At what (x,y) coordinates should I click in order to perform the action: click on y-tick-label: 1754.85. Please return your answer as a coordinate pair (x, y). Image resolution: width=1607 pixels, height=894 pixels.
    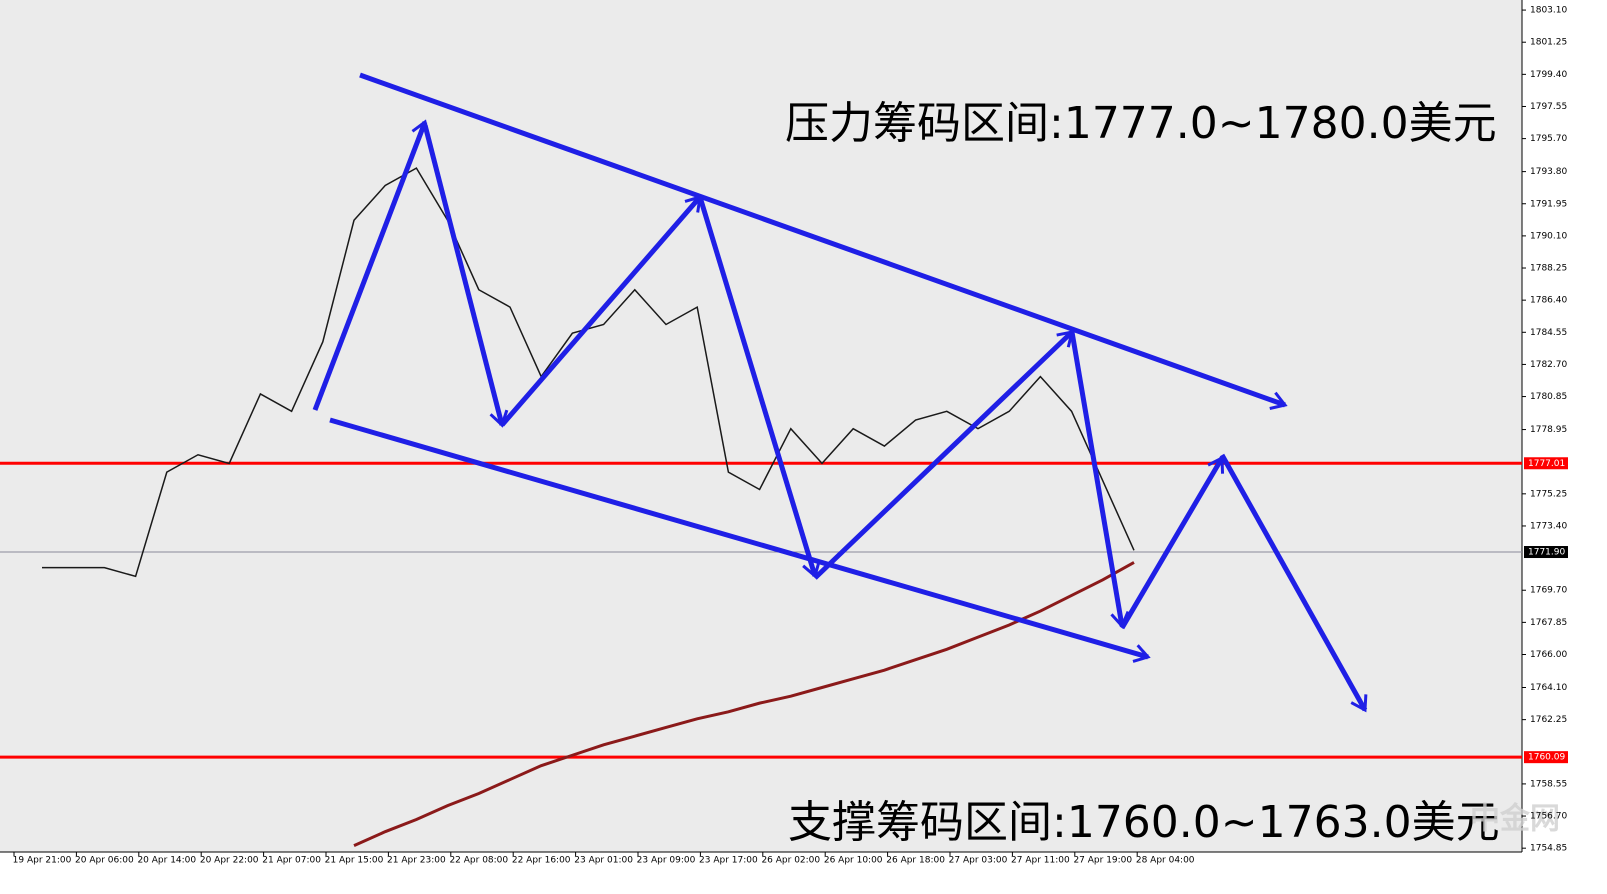
    Looking at the image, I should click on (1548, 849).